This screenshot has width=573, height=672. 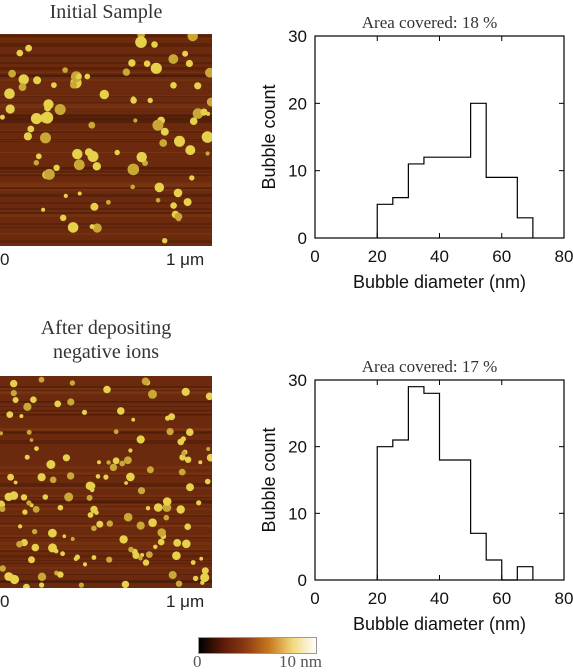 What do you see at coordinates (197, 661) in the screenshot?
I see `colorbar-min-label: 0` at bounding box center [197, 661].